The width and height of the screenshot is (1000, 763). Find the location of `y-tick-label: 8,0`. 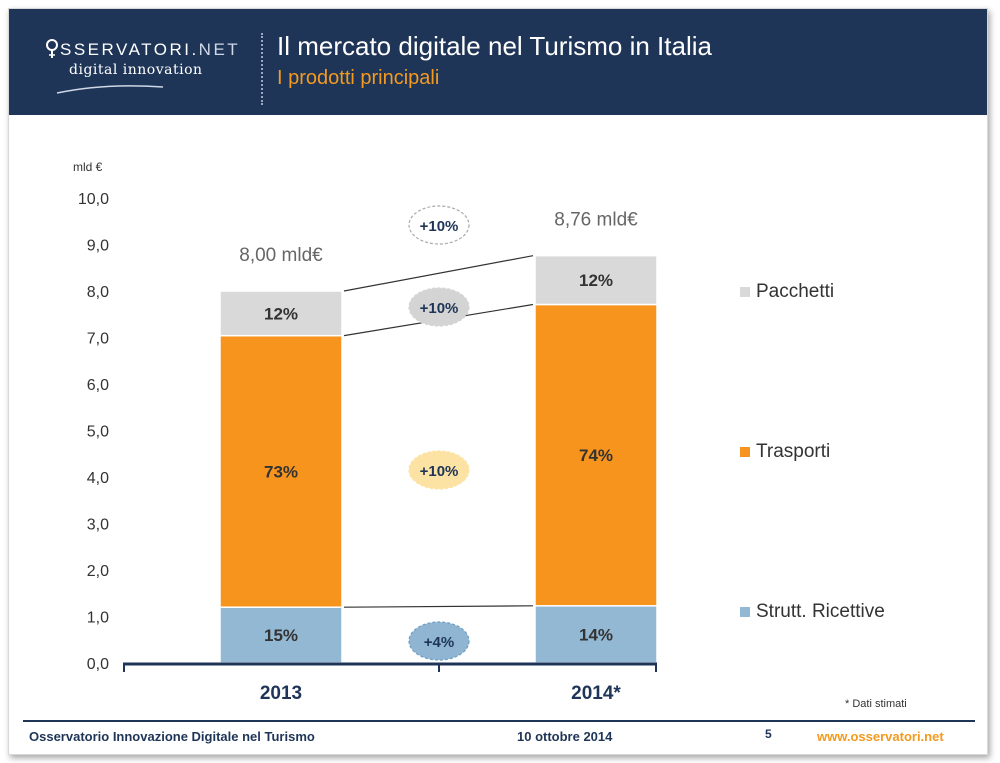

y-tick-label: 8,0 is located at coordinates (98, 292).